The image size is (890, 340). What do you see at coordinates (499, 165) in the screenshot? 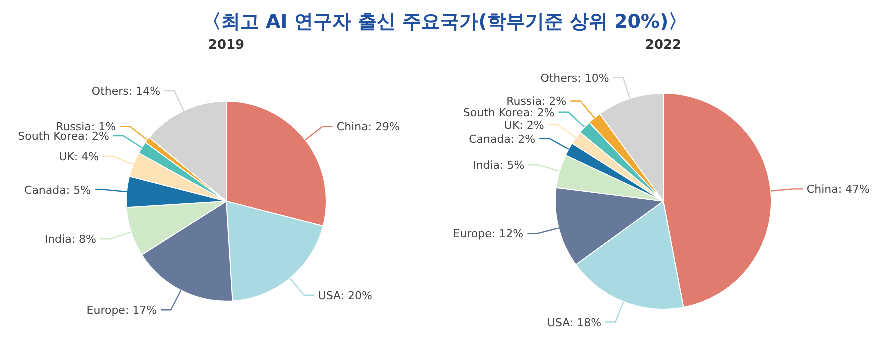
I see `slice-label: India: 5%` at bounding box center [499, 165].